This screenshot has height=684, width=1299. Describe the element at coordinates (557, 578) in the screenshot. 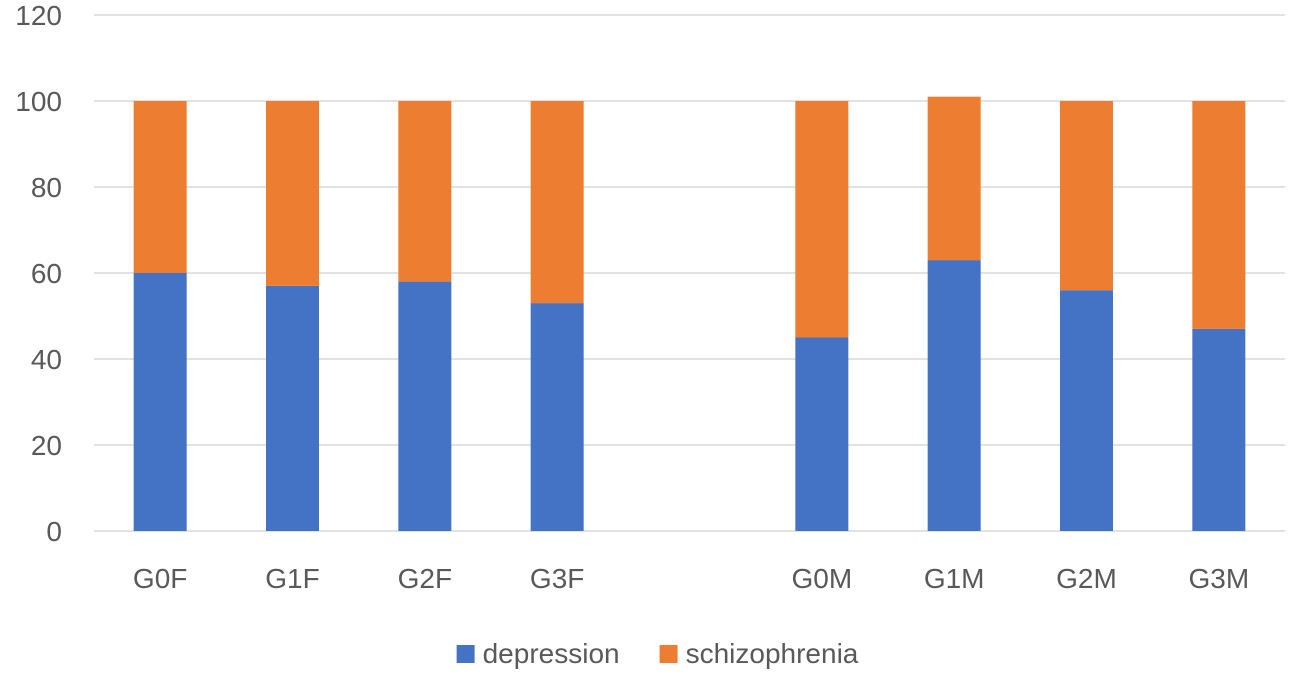

I see `x-tick-label-G3F: G3F` at that location.